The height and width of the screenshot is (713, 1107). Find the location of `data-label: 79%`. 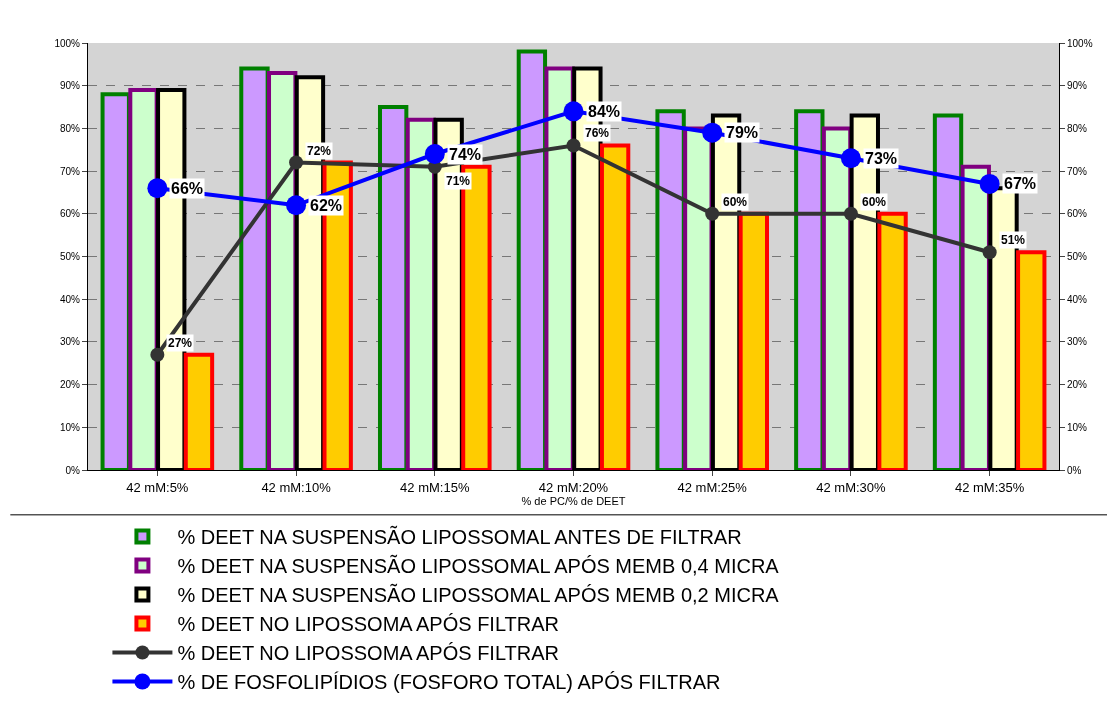

data-label: 79% is located at coordinates (742, 132).